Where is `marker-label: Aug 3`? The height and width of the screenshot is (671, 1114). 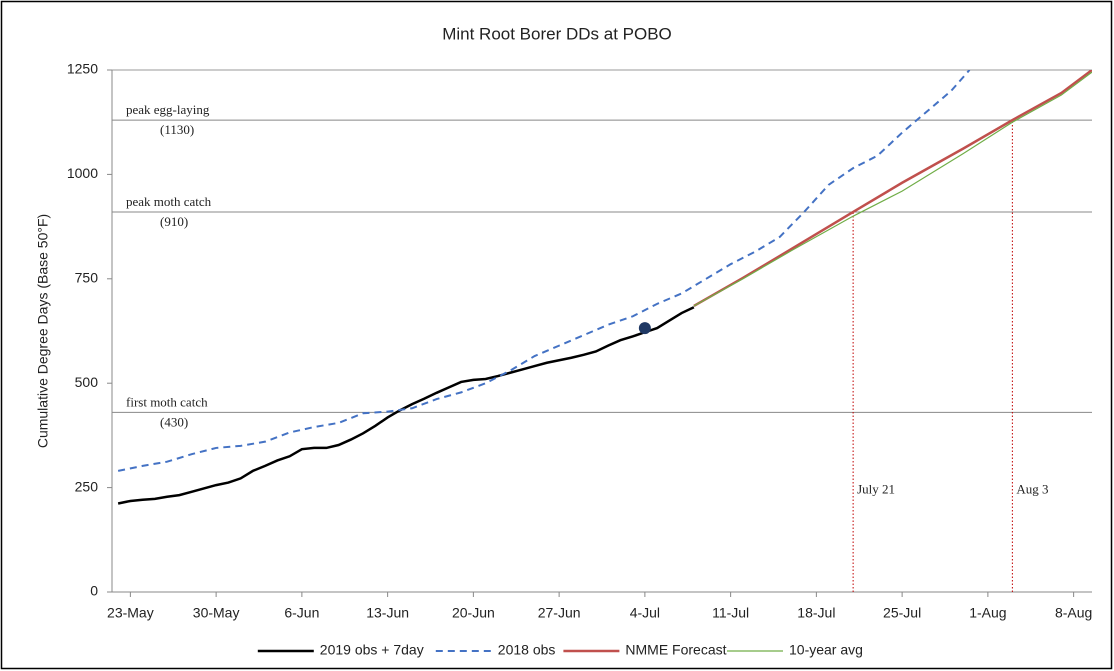
marker-label: Aug 3 is located at coordinates (1032, 489).